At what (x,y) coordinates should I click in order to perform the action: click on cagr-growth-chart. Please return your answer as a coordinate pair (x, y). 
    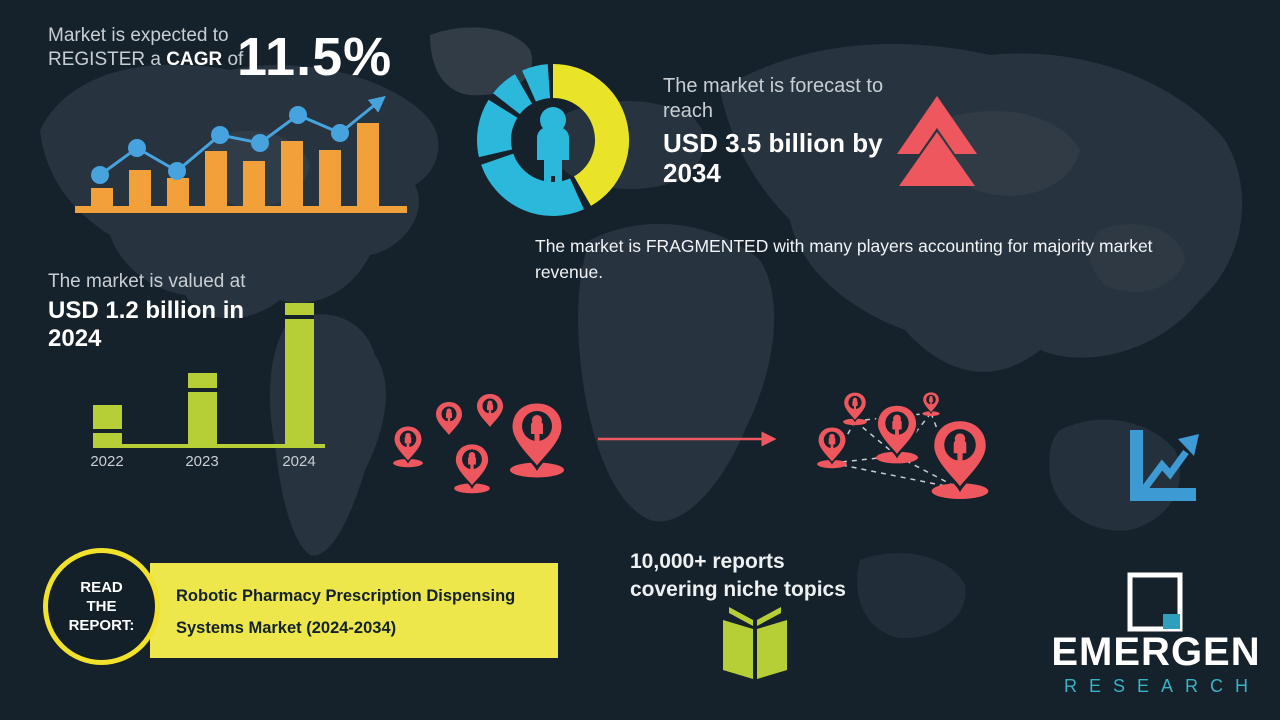
    Looking at the image, I should click on (241, 154).